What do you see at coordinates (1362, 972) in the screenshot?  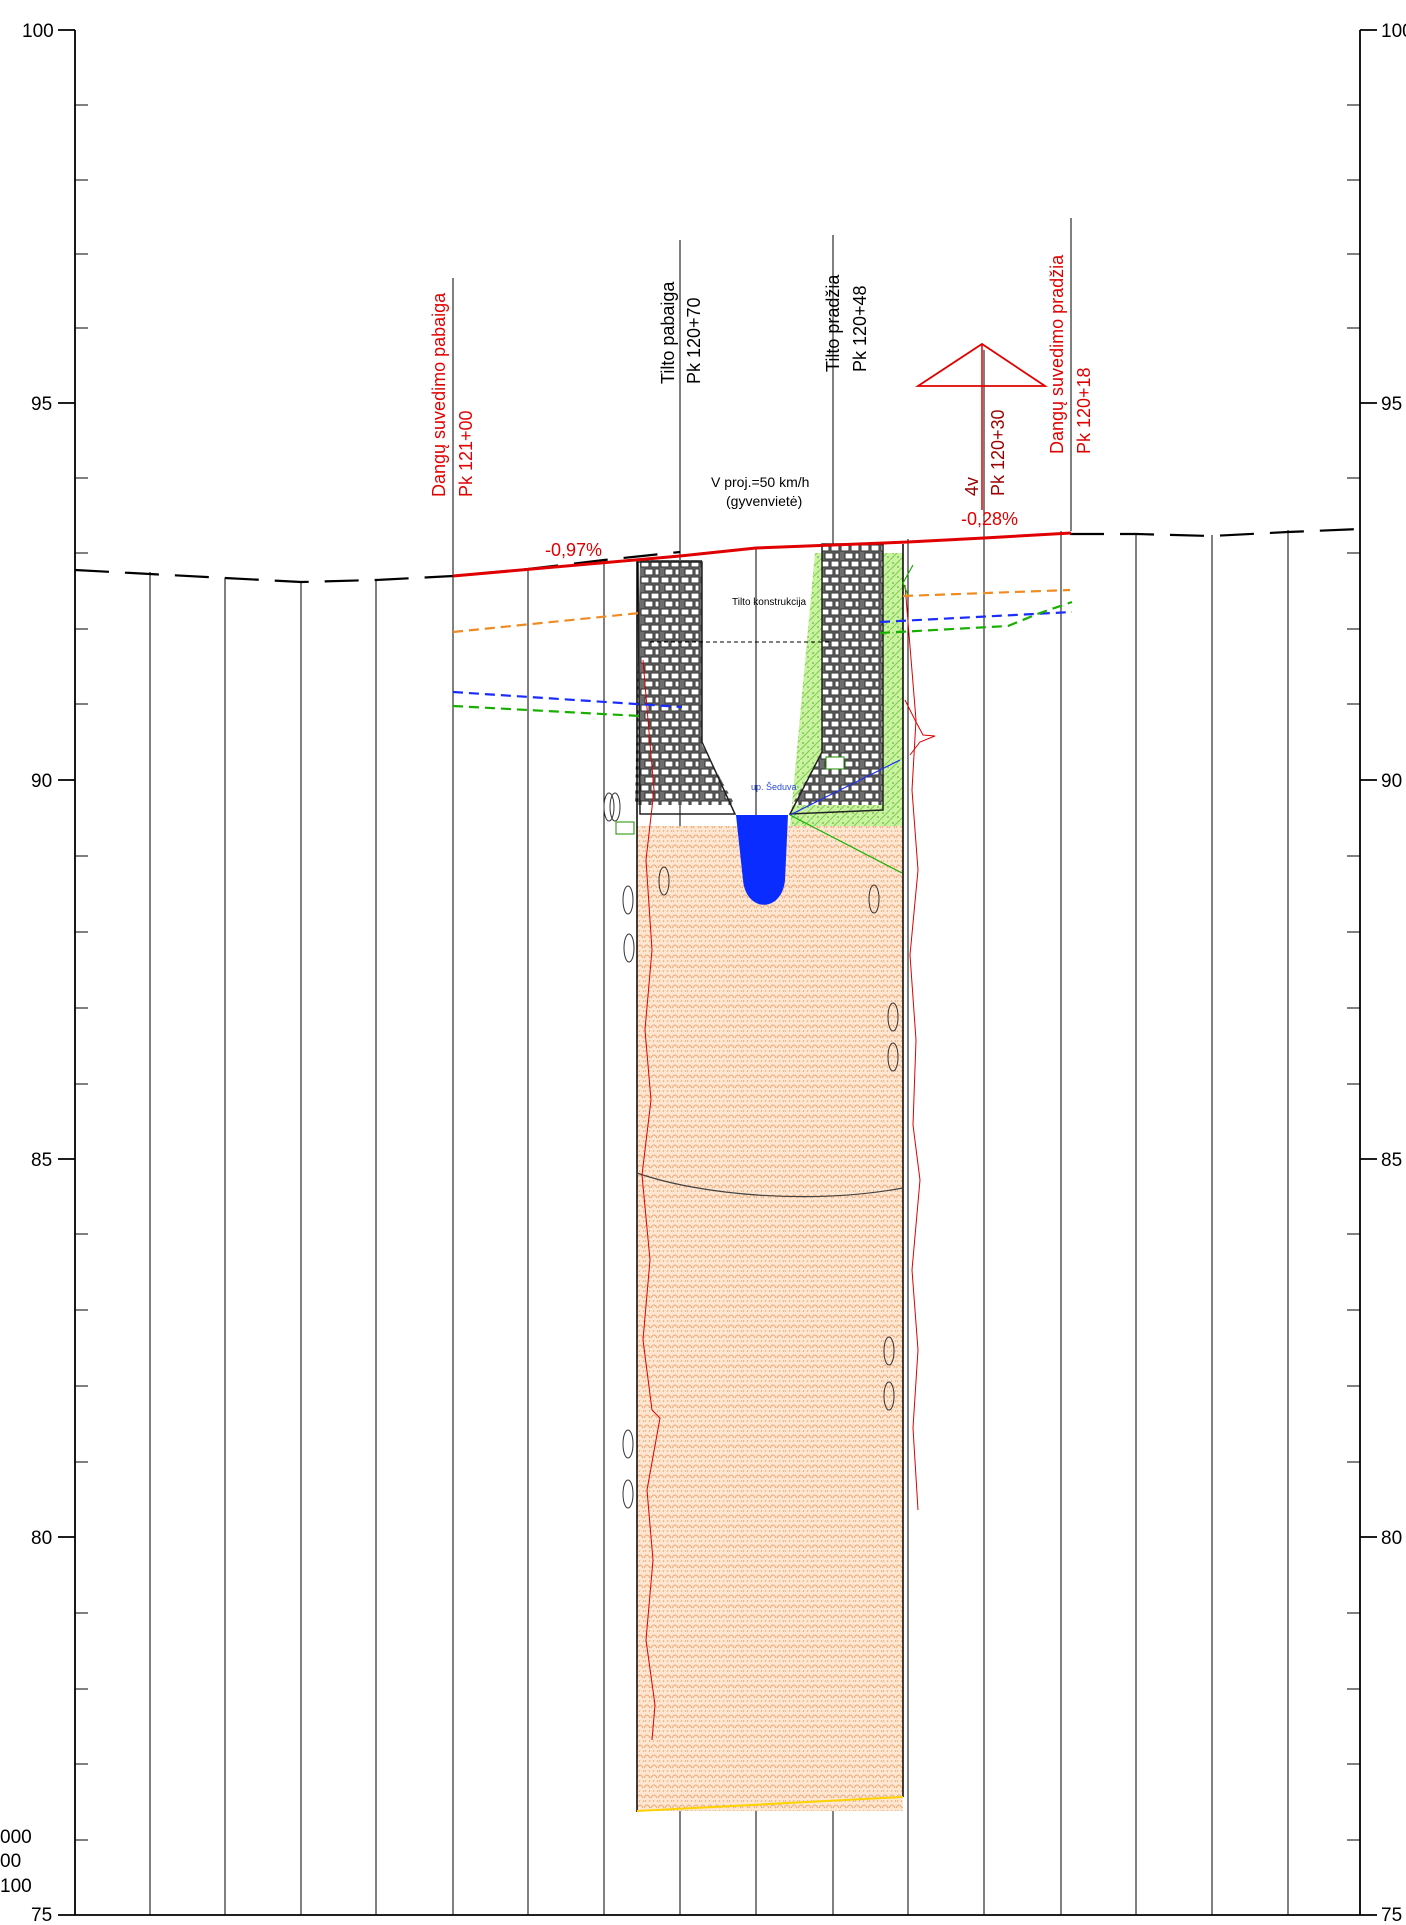 I see `right-axis` at bounding box center [1362, 972].